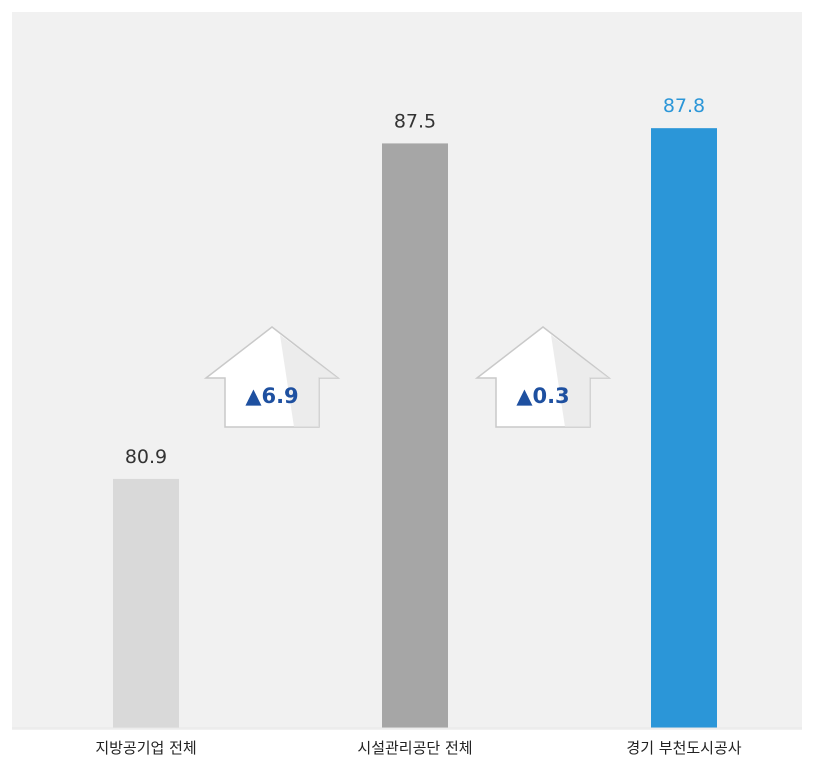 The width and height of the screenshot is (814, 759). I want to click on bar-value-label: 87.5, so click(415, 121).